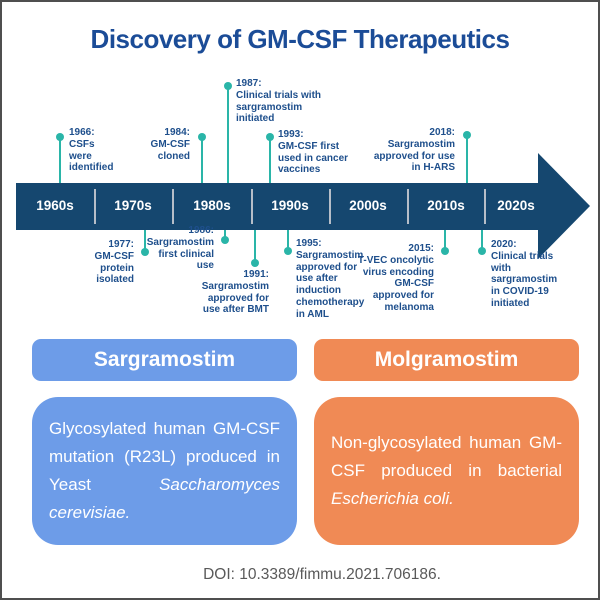  Describe the element at coordinates (392, 498) in the screenshot. I see `molgramostim-species-italic: Escherichia coli.` at that location.